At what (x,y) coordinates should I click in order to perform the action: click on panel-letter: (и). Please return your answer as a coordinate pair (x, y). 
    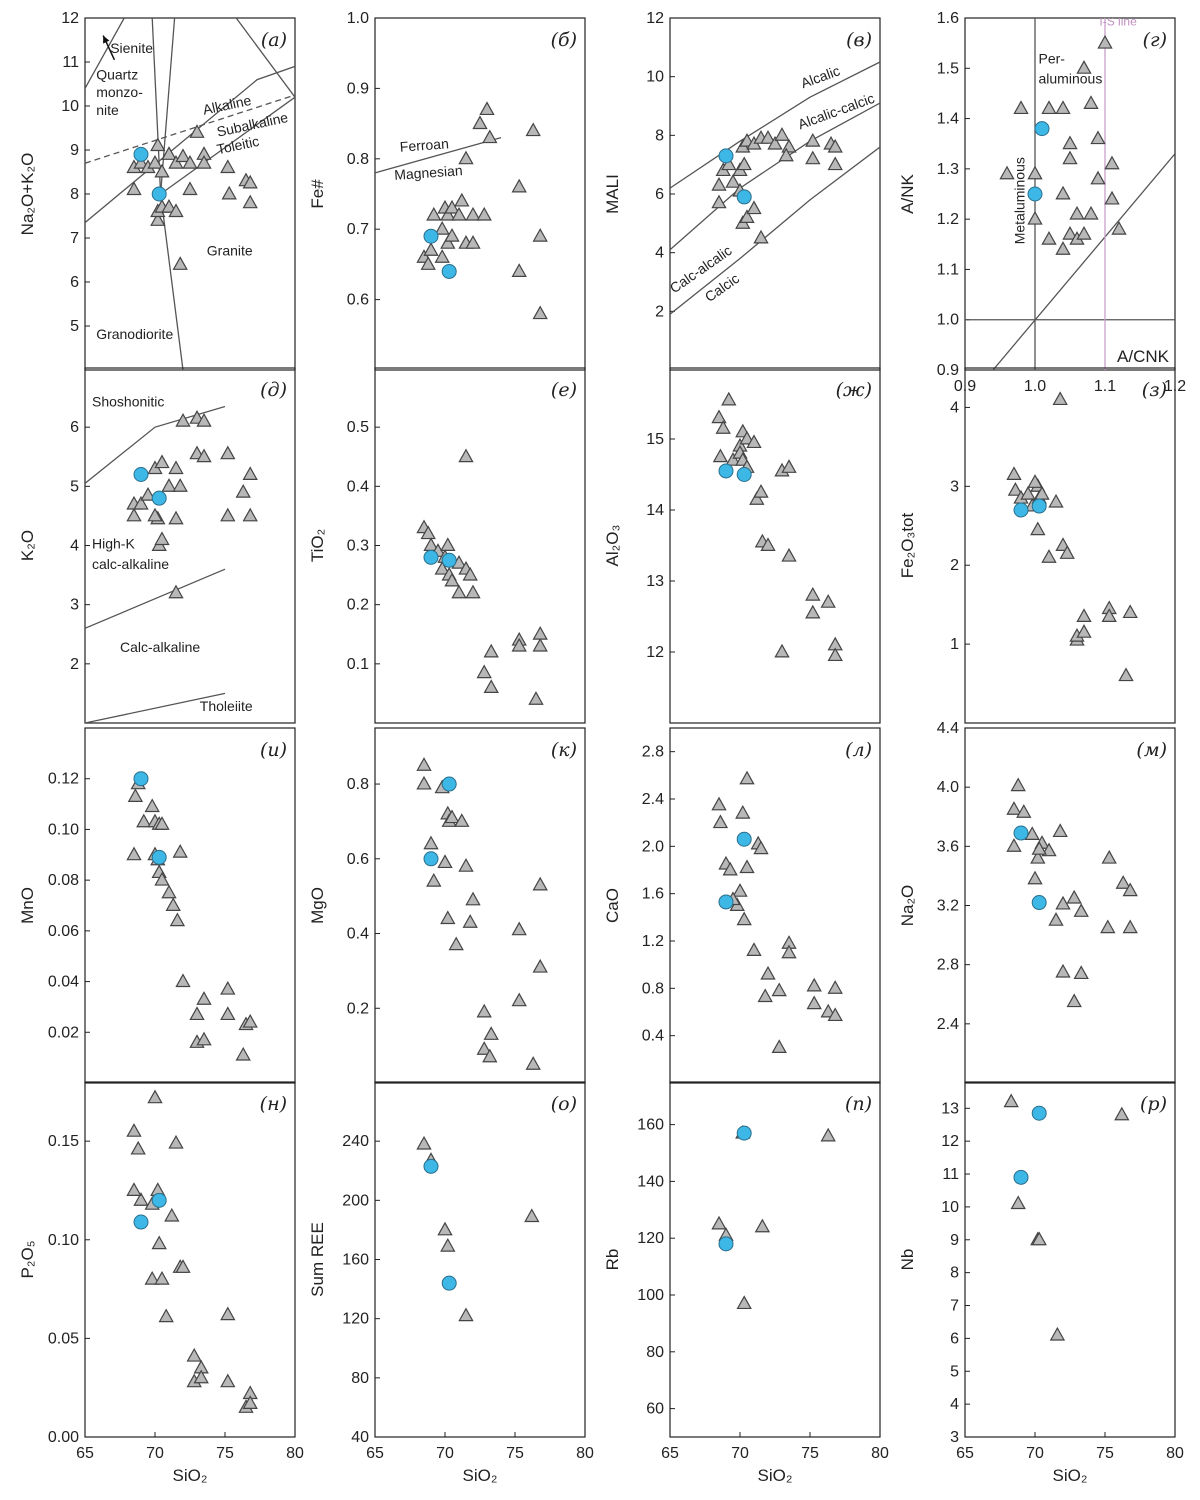
    Looking at the image, I should click on (273, 750).